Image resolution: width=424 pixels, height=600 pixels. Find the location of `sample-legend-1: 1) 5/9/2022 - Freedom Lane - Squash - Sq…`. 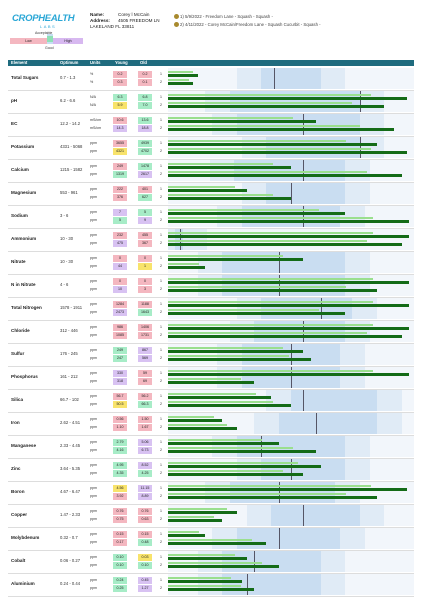

sample-legend-1: 1) 5/9/2022 - Freedom Lane - Squash - Sq… is located at coordinates (223, 16).